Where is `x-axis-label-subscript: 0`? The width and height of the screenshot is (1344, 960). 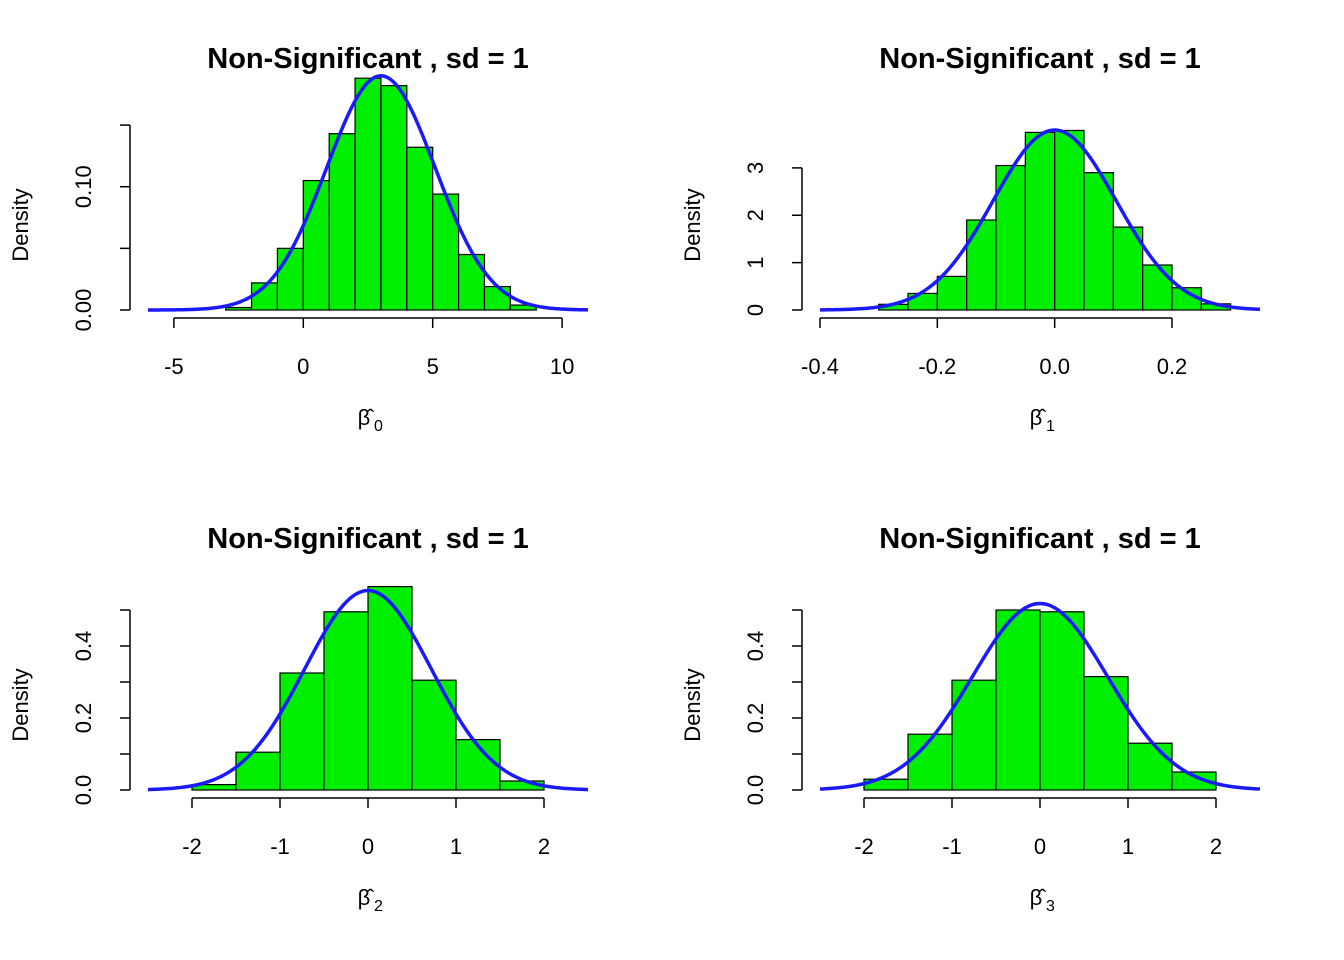
x-axis-label-subscript: 0 is located at coordinates (378, 426).